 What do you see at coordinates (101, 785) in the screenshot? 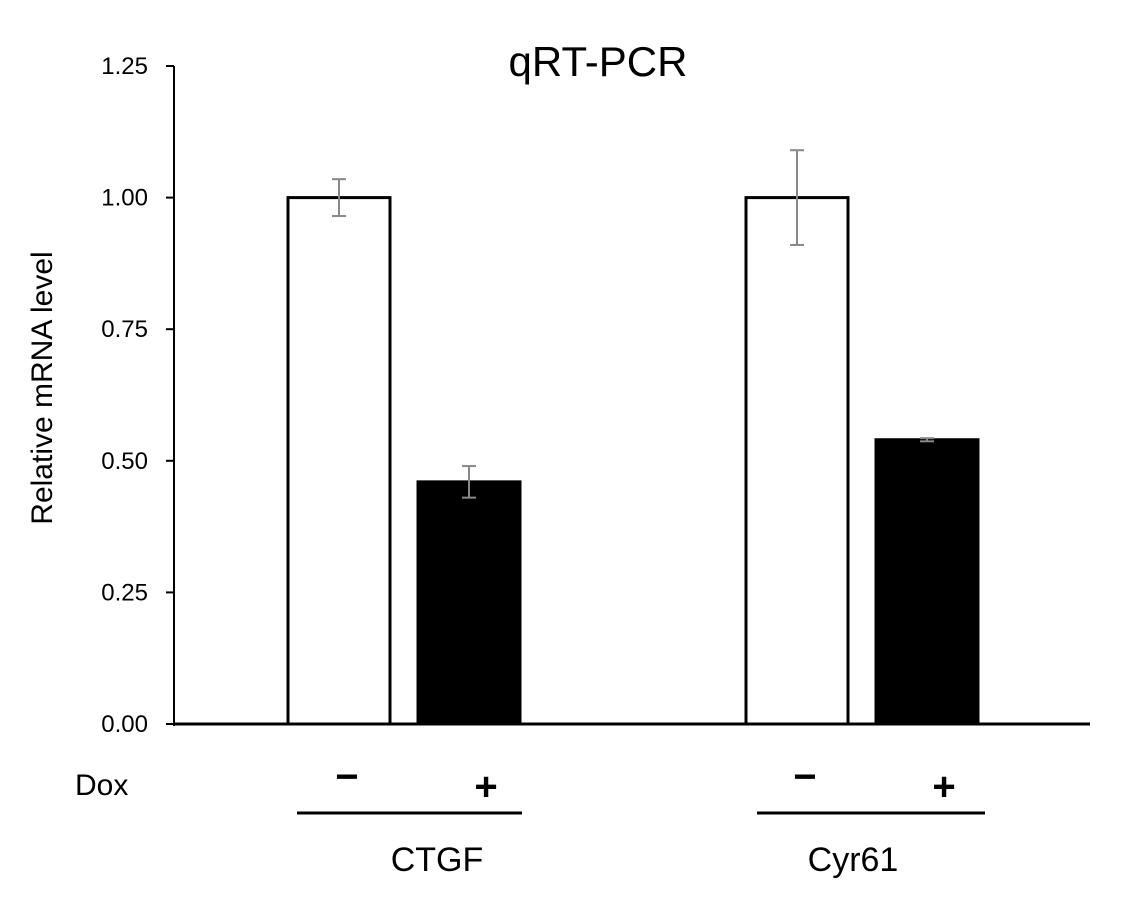
I see `dox-row-label: Dox` at bounding box center [101, 785].